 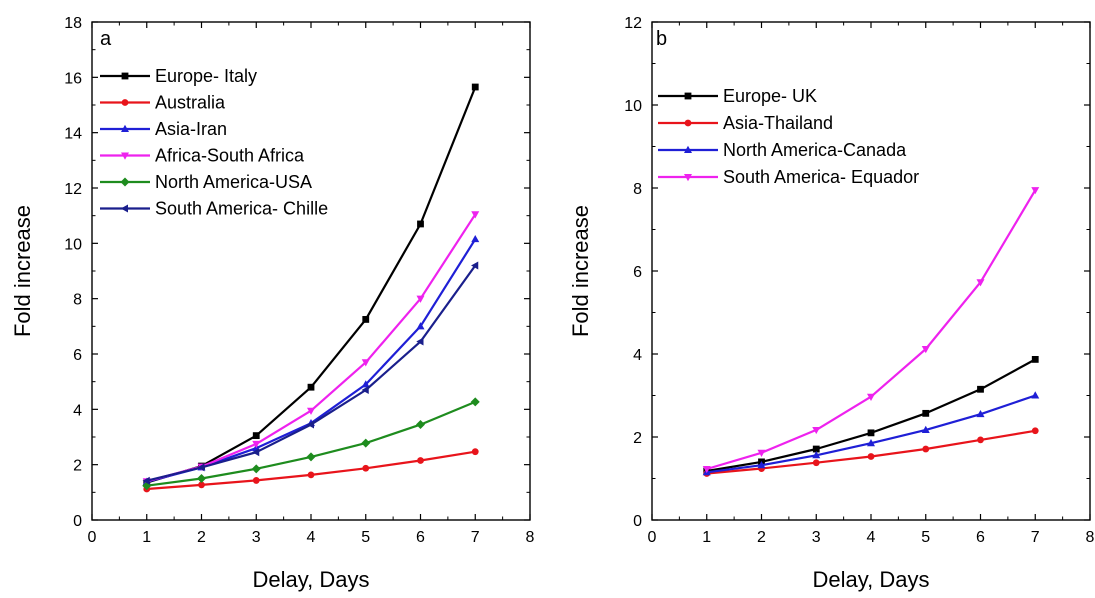 I want to click on legend-entry: Europe- Italy, so click(x=178, y=76).